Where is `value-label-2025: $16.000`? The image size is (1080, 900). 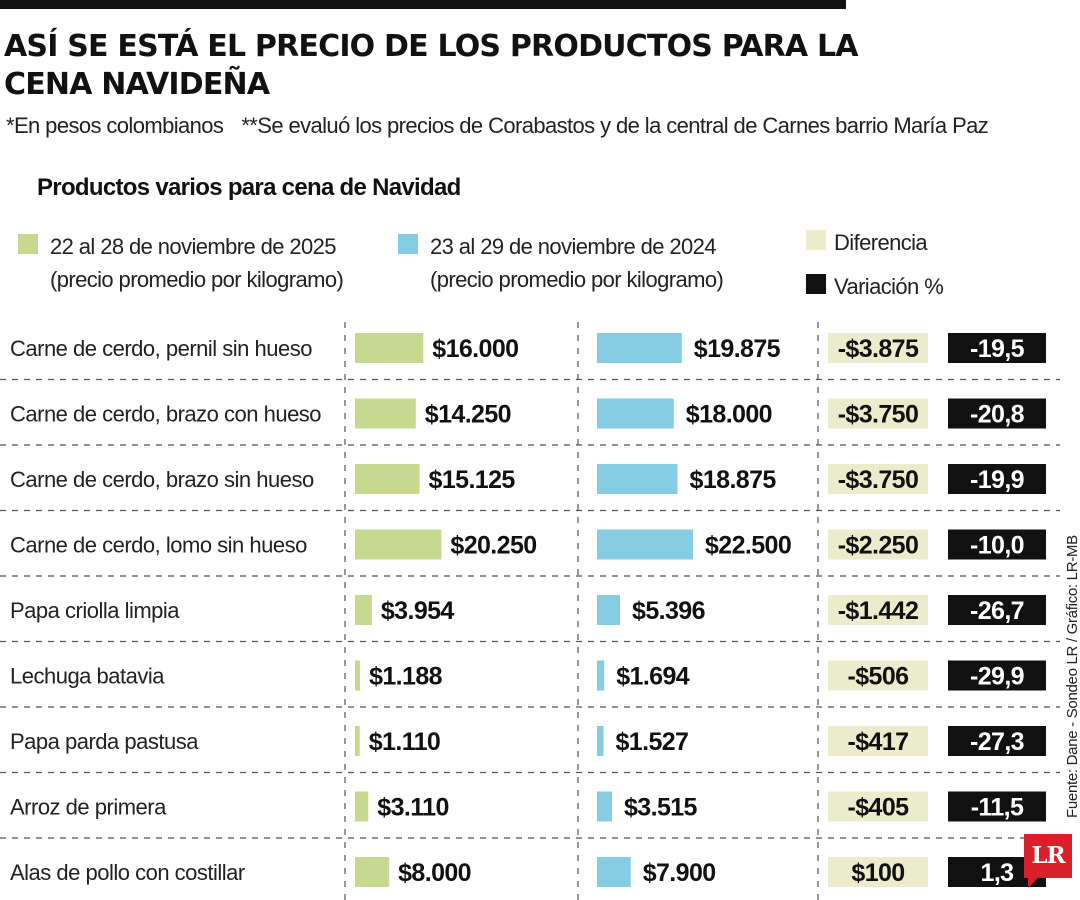 value-label-2025: $16.000 is located at coordinates (475, 349).